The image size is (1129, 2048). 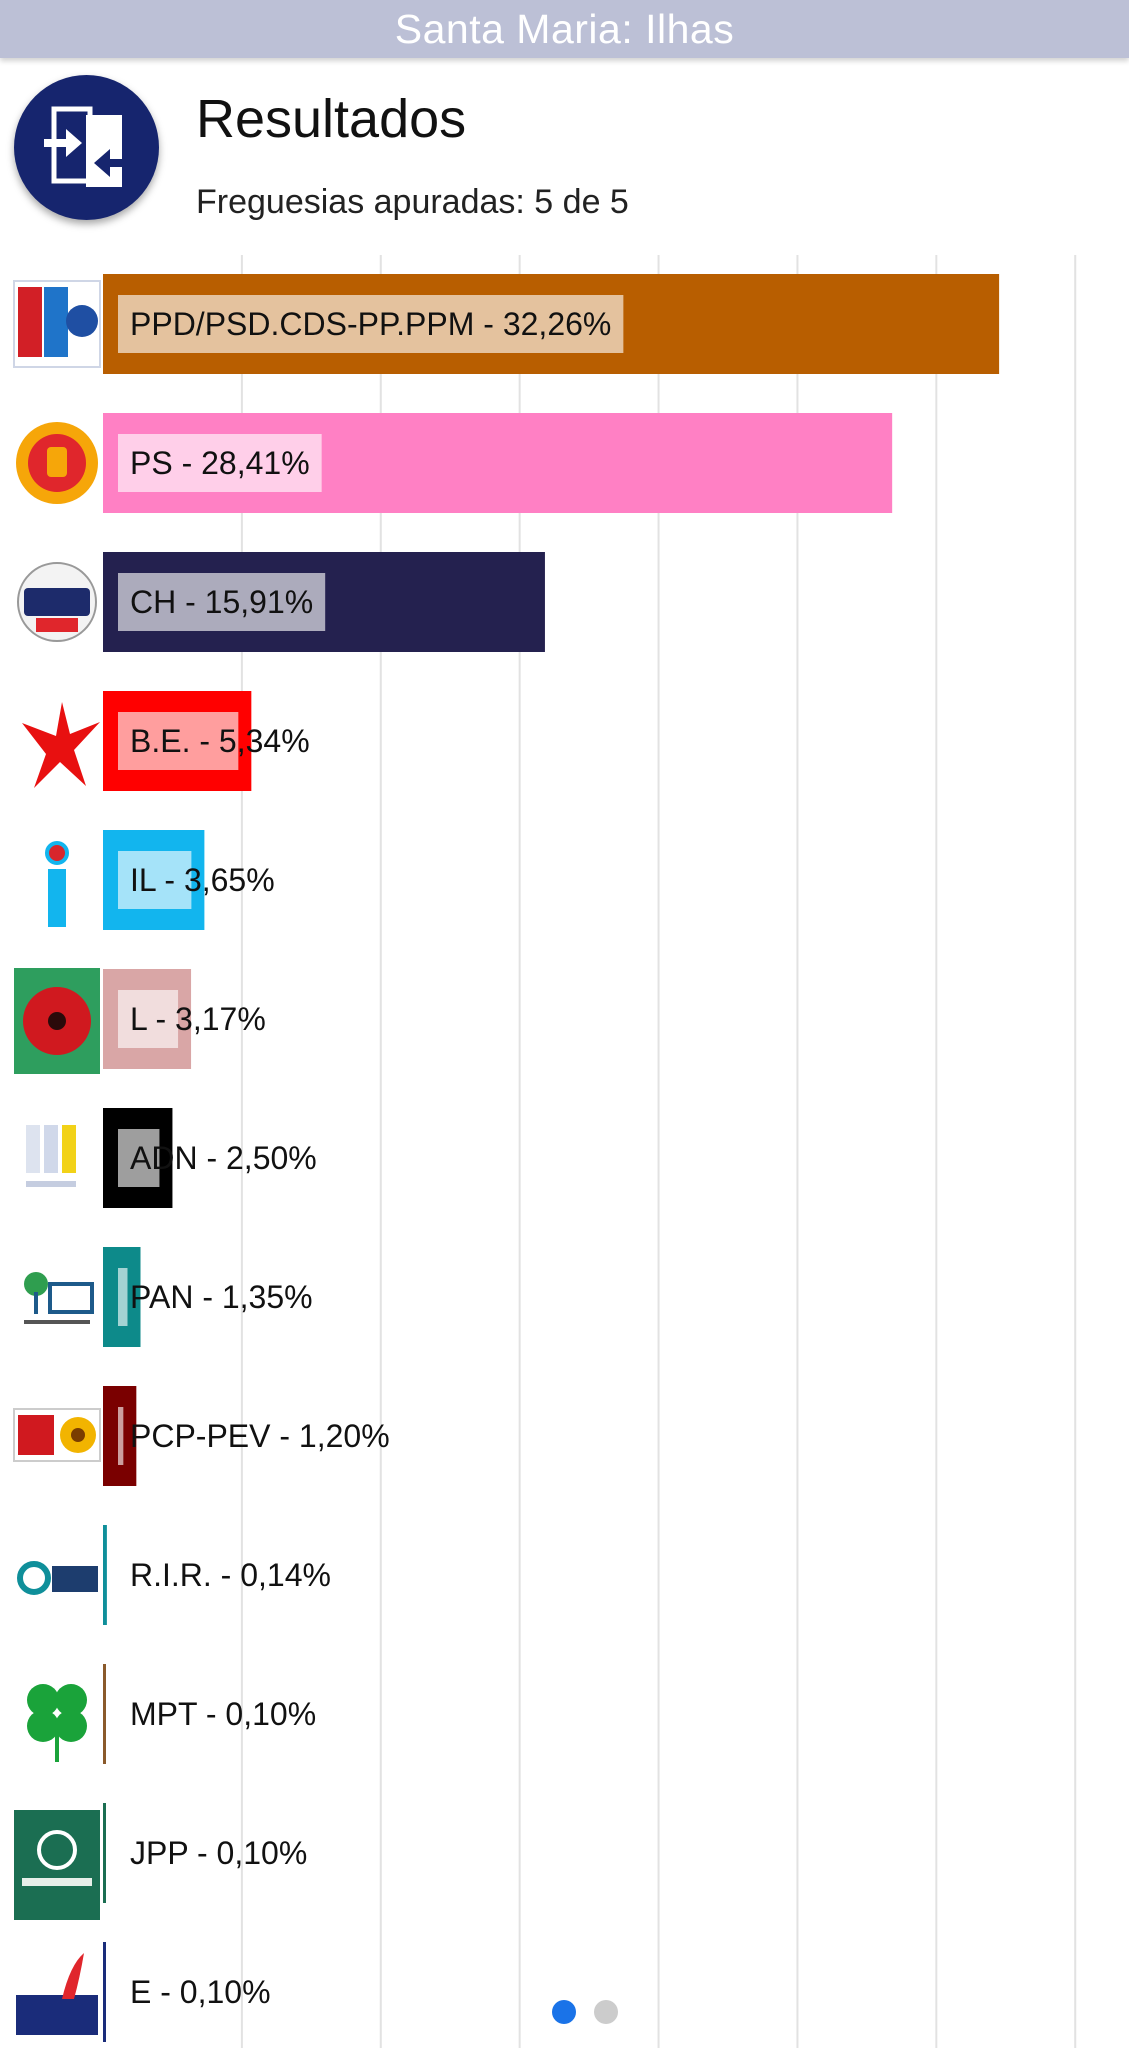 What do you see at coordinates (223, 1714) in the screenshot?
I see `bar-label: MPT - 0,10%` at bounding box center [223, 1714].